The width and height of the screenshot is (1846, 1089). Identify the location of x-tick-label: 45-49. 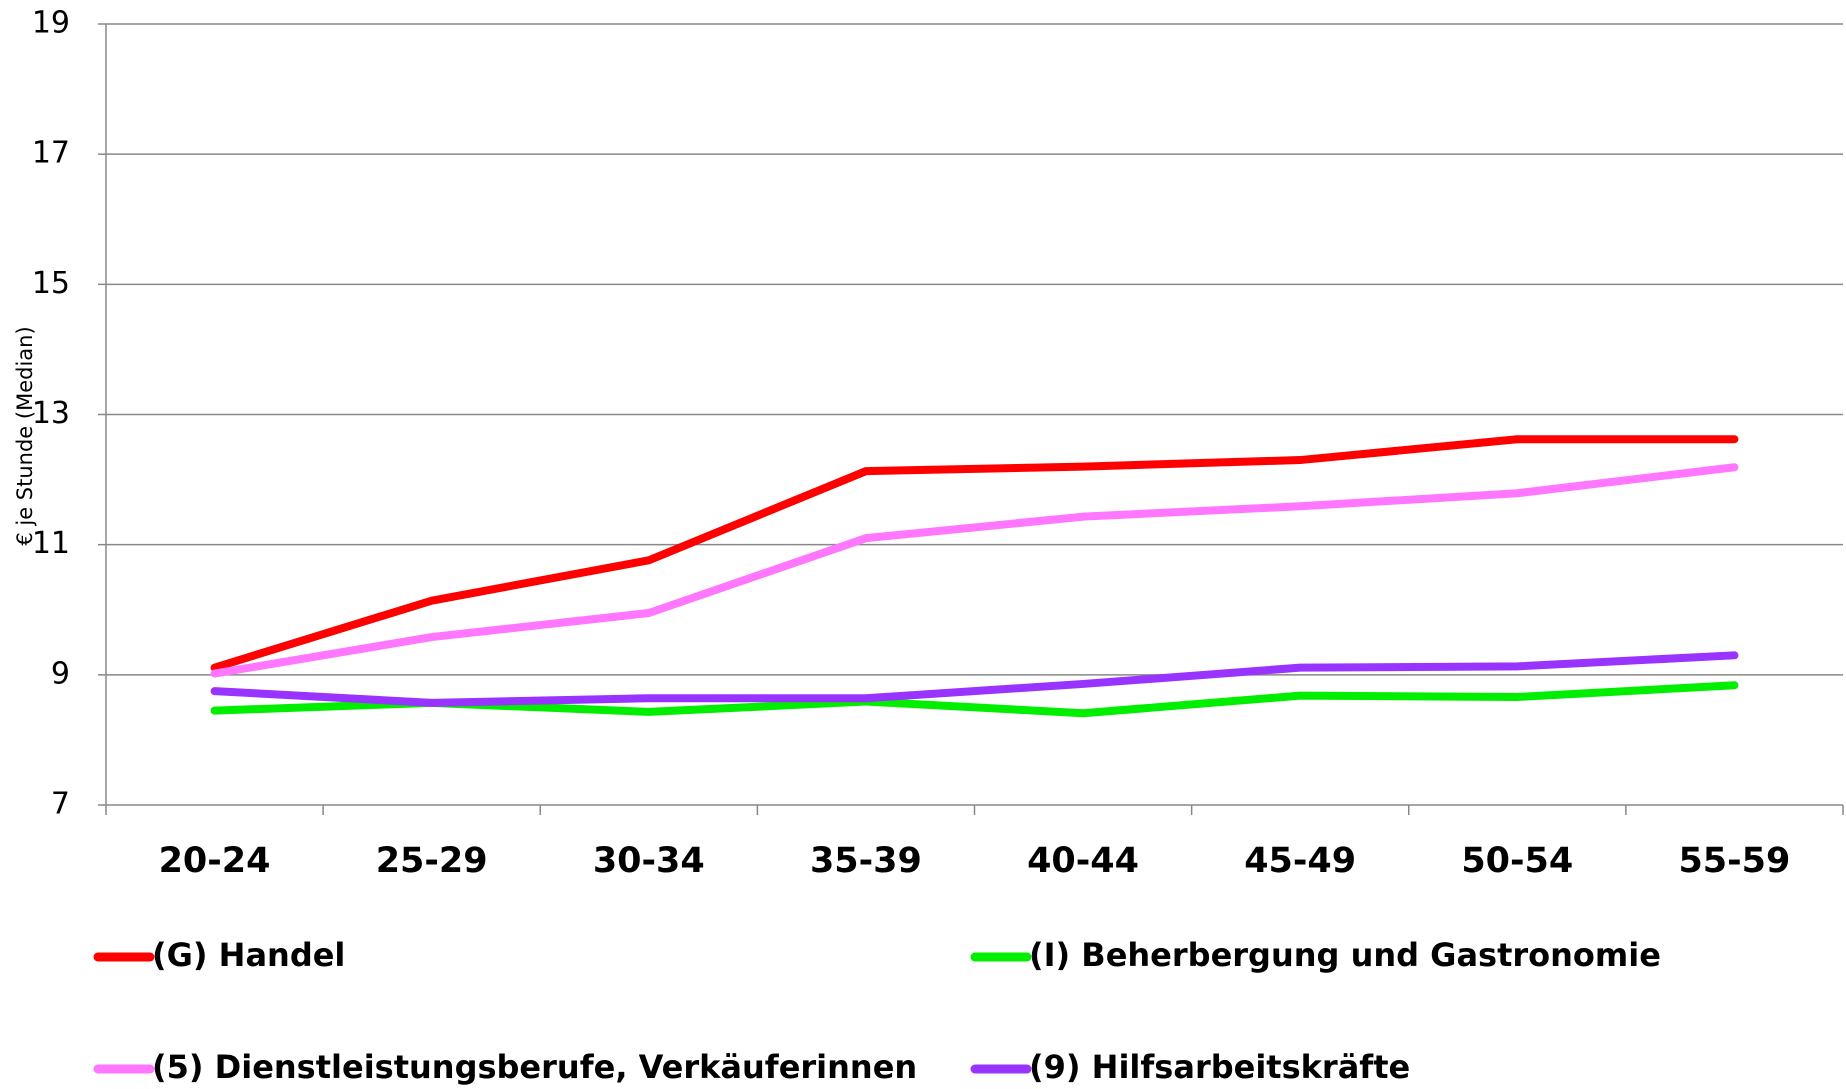
(1300, 861).